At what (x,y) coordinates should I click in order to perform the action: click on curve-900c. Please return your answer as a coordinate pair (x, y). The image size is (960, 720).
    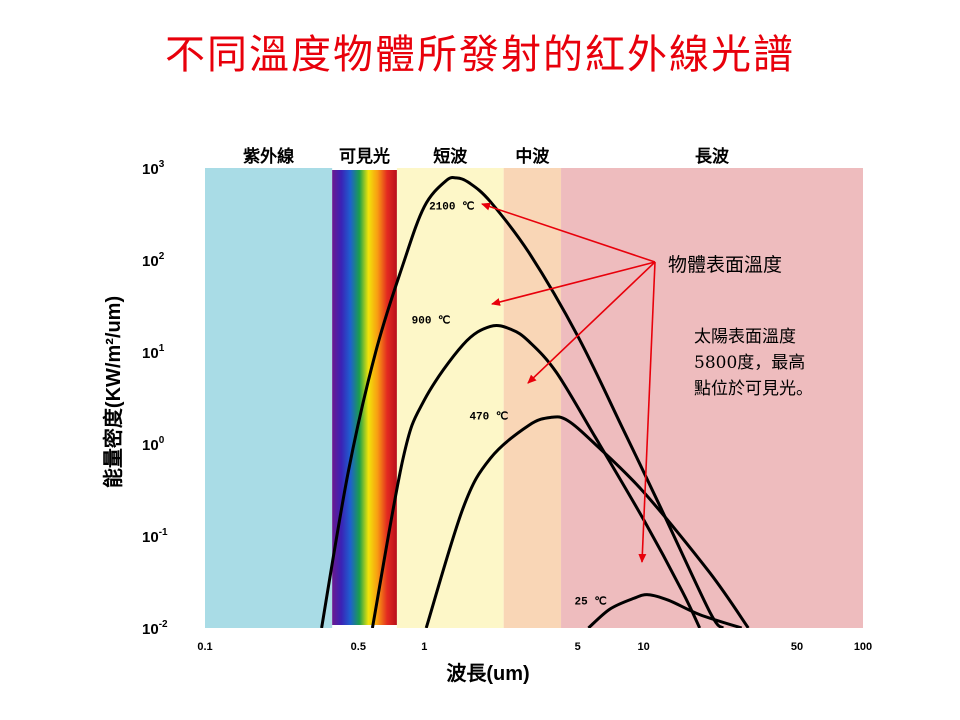
    Looking at the image, I should click on (536, 475).